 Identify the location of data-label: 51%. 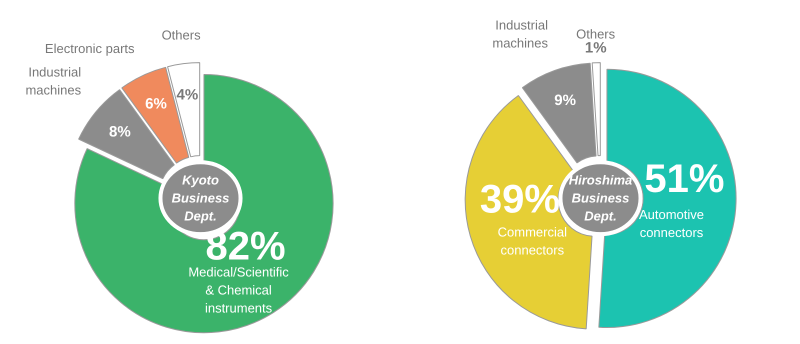
(684, 178).